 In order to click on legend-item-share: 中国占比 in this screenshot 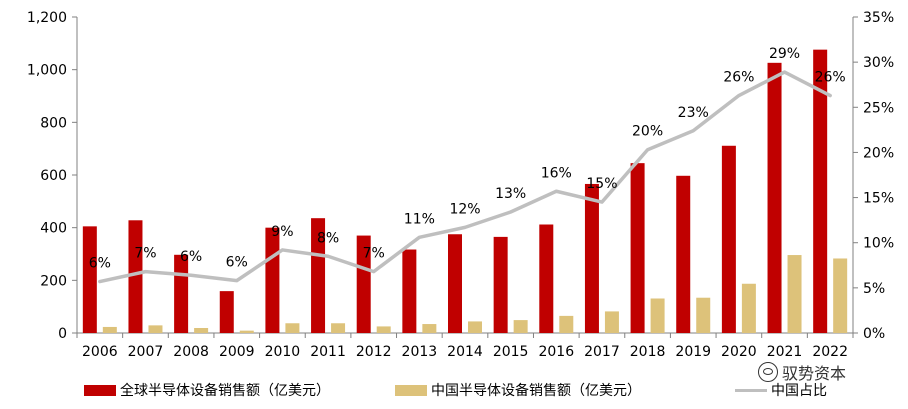, I will do `click(781, 390)`.